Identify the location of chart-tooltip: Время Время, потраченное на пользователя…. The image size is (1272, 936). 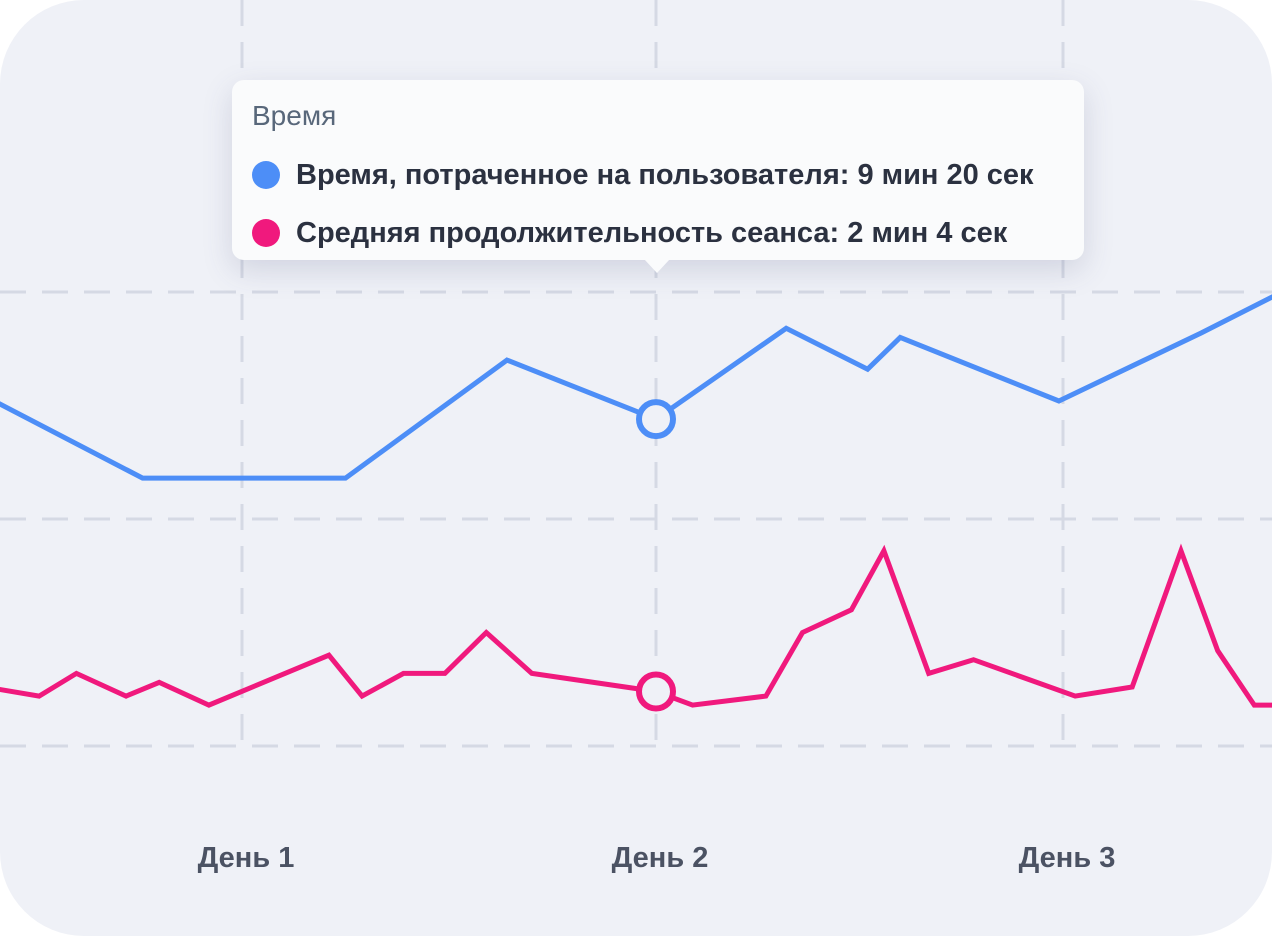
(658, 176).